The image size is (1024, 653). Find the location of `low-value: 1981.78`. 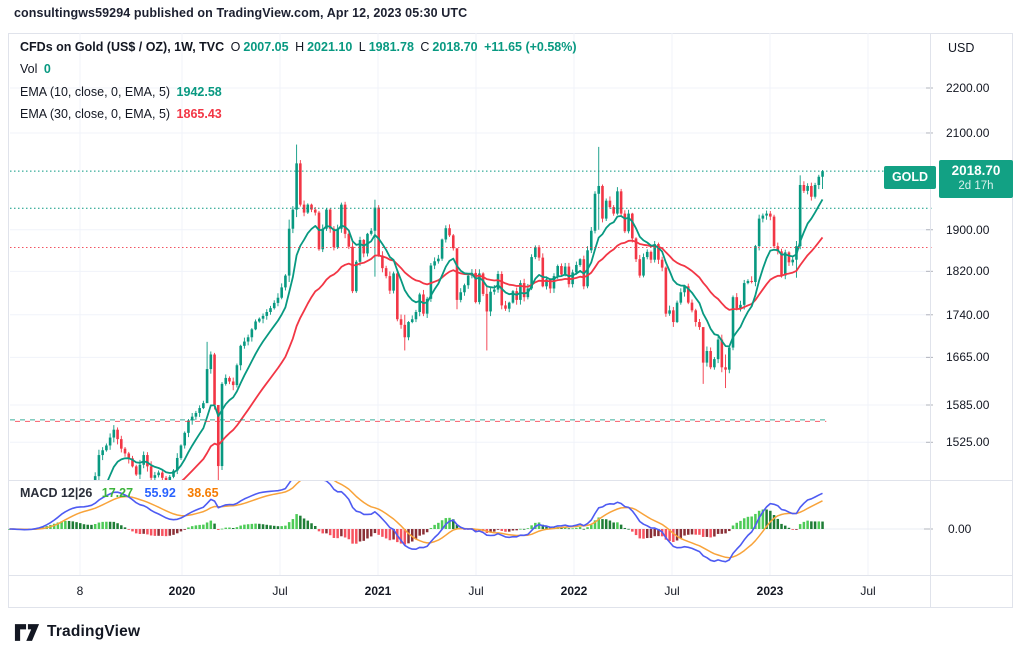

low-value: 1981.78 is located at coordinates (391, 47).